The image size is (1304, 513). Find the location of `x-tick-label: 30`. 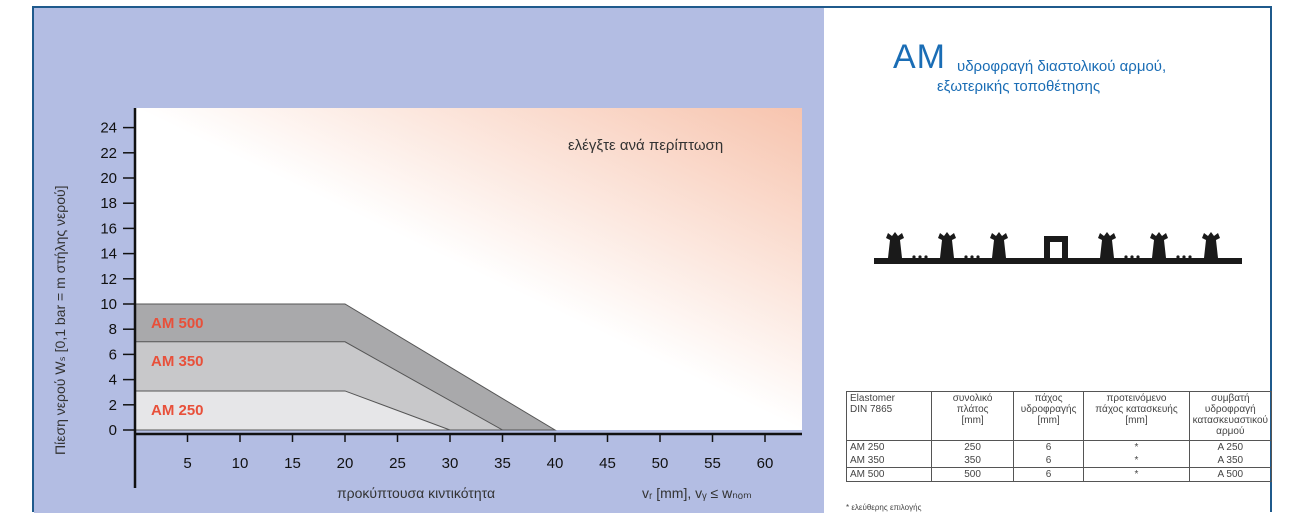

x-tick-label: 30 is located at coordinates (450, 463).